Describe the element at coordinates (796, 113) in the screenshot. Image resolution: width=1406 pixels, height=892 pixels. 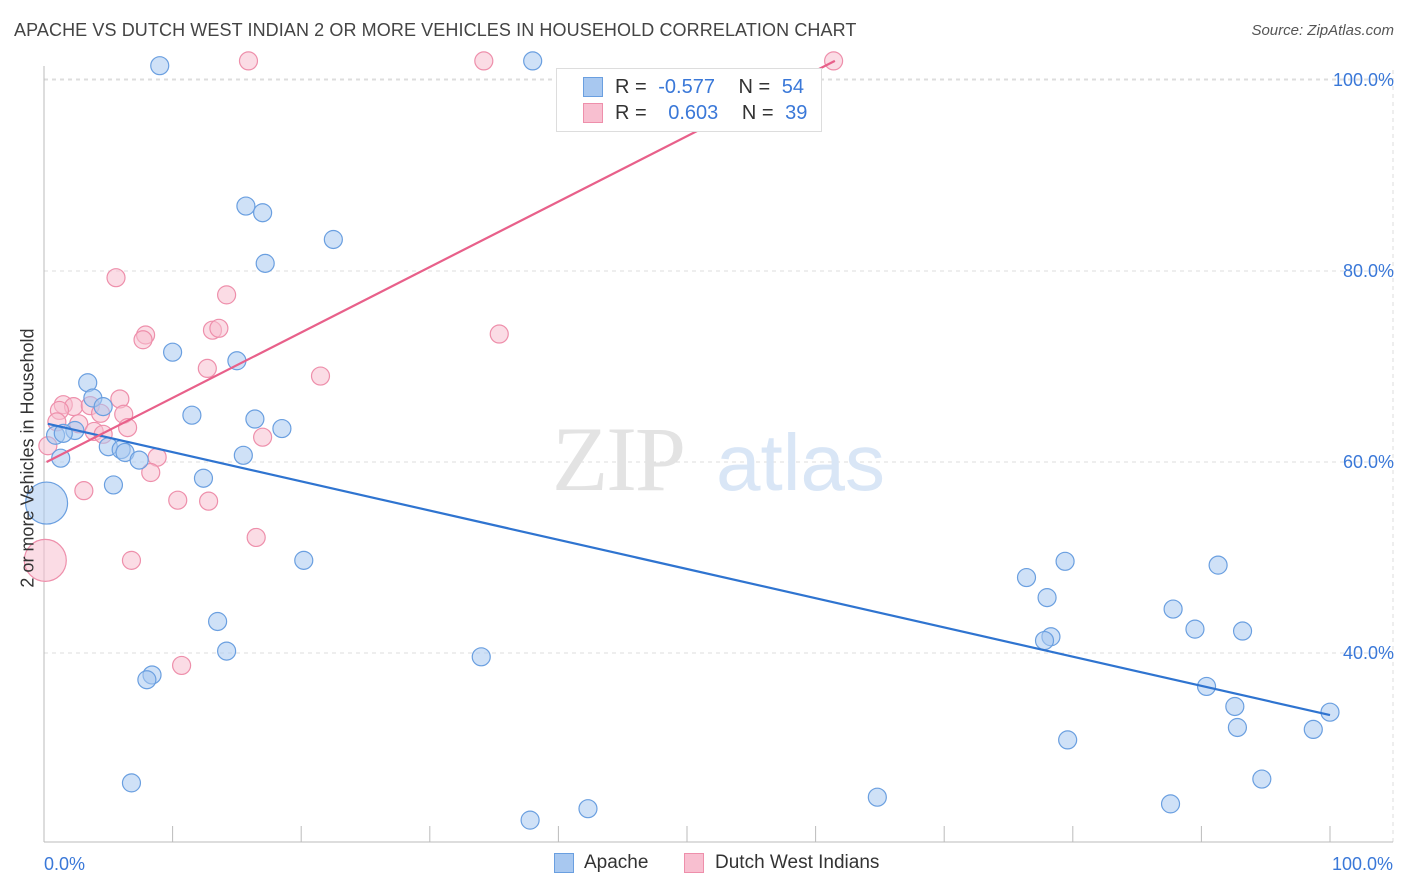
I see `n-value: 39` at that location.